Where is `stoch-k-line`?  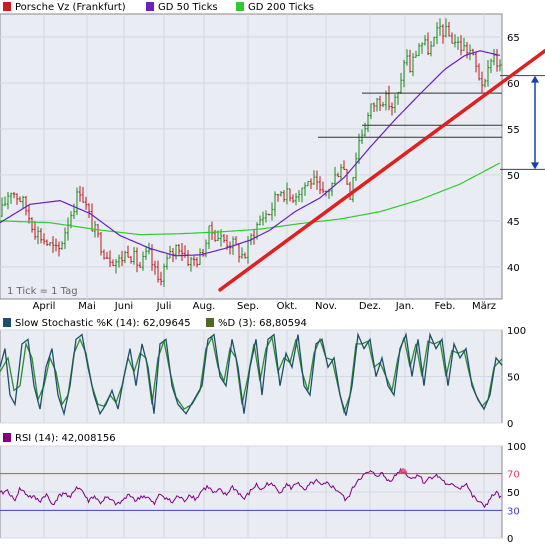 stoch-k-line is located at coordinates (251, 374).